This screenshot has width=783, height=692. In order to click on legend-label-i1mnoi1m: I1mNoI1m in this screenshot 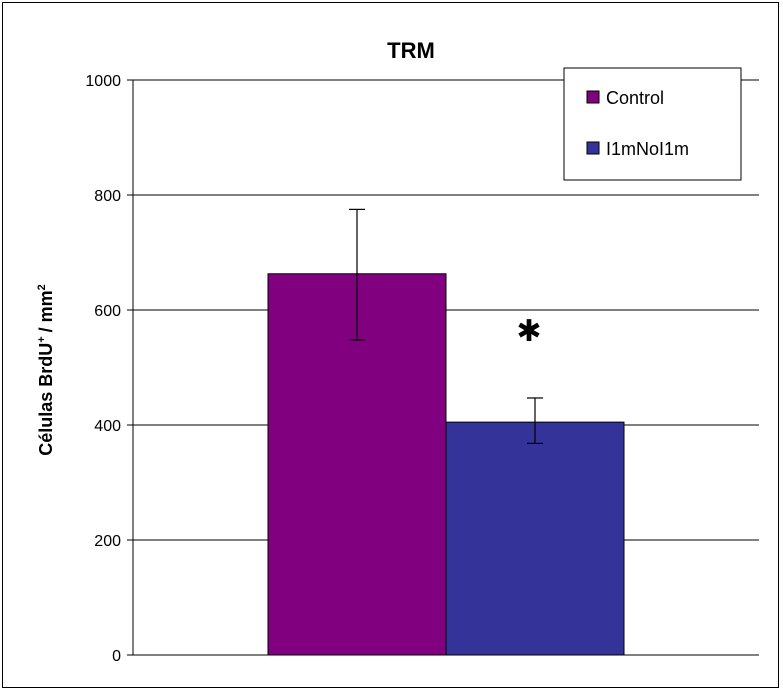, I will do `click(647, 149)`.